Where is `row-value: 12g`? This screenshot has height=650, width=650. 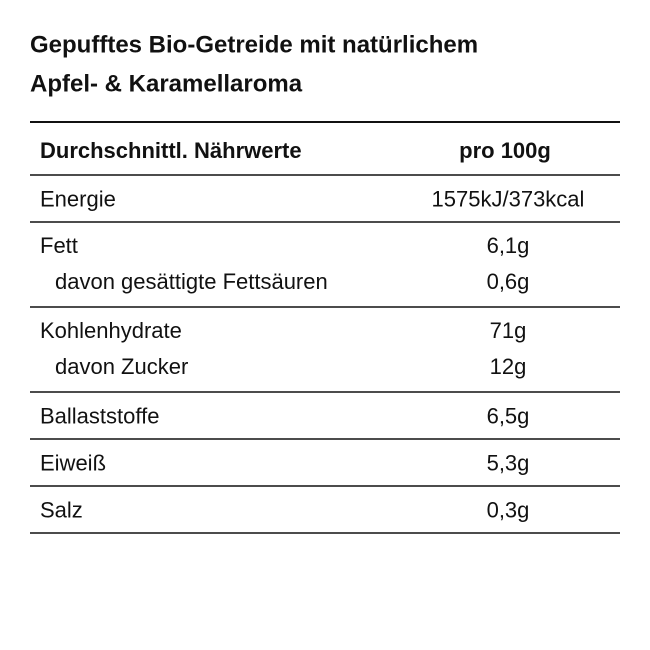
row-value: 12g is located at coordinates (508, 366).